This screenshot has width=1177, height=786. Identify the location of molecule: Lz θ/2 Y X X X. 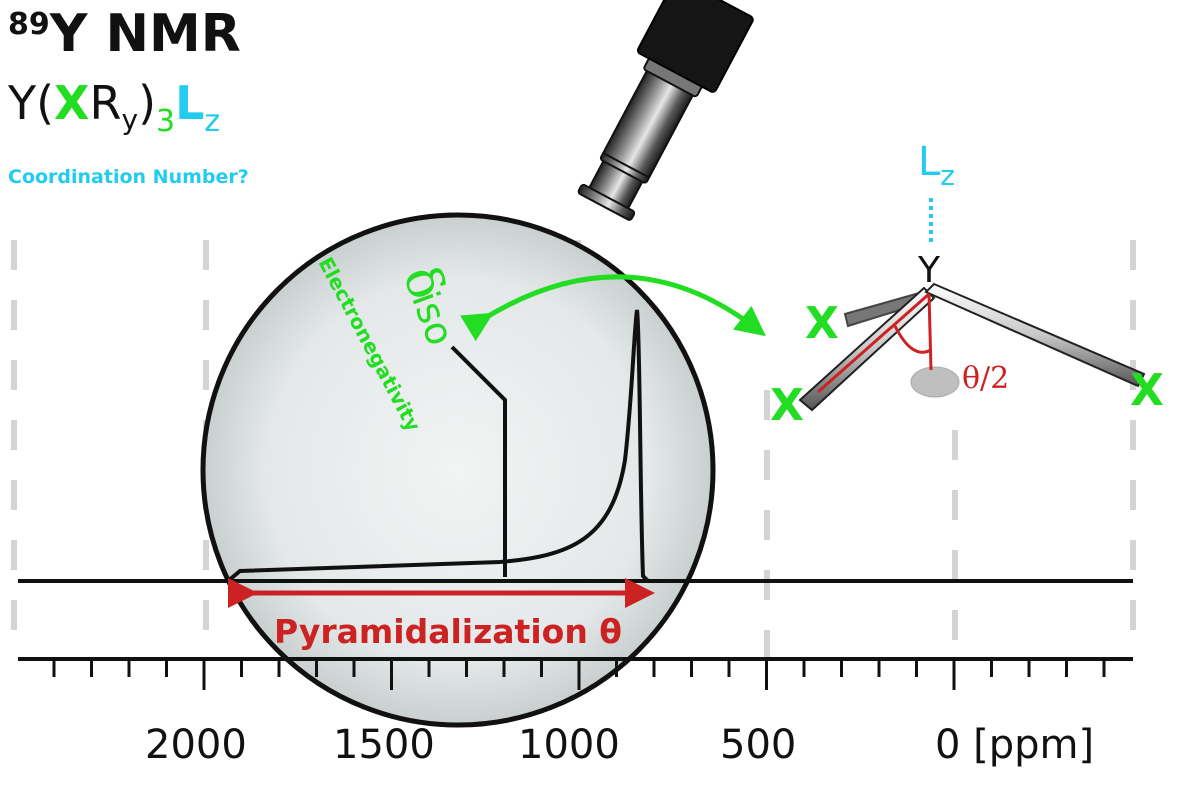
(967, 285).